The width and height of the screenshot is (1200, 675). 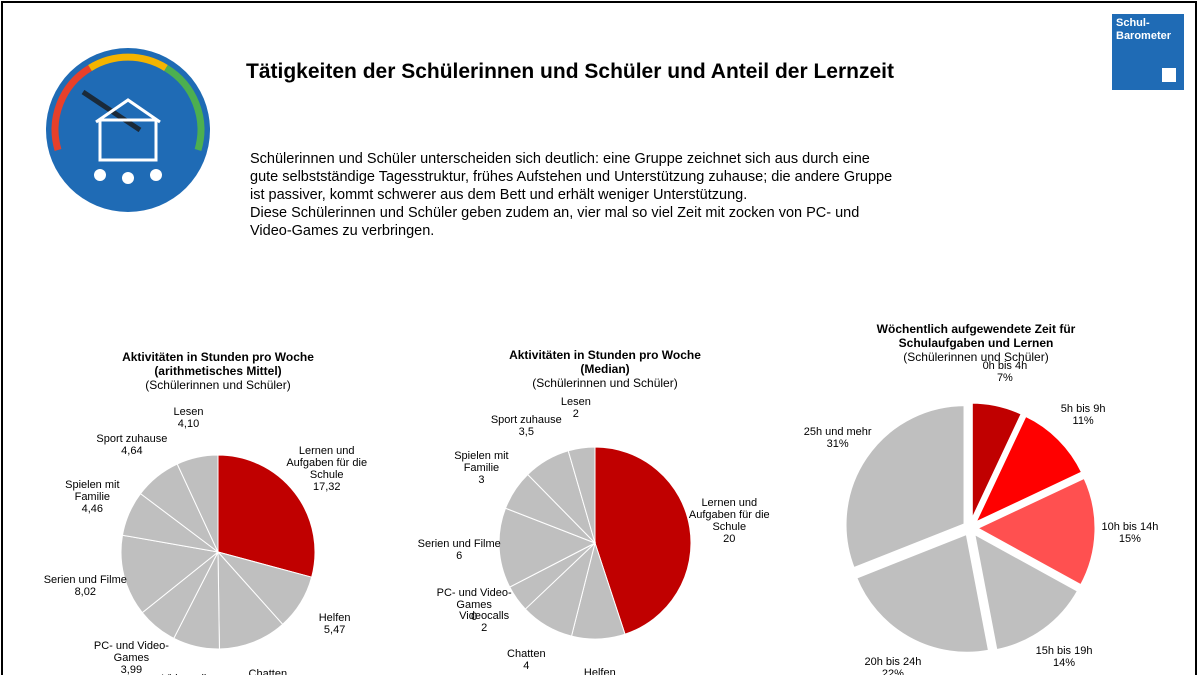 What do you see at coordinates (837, 444) in the screenshot?
I see `value-label: 31%` at bounding box center [837, 444].